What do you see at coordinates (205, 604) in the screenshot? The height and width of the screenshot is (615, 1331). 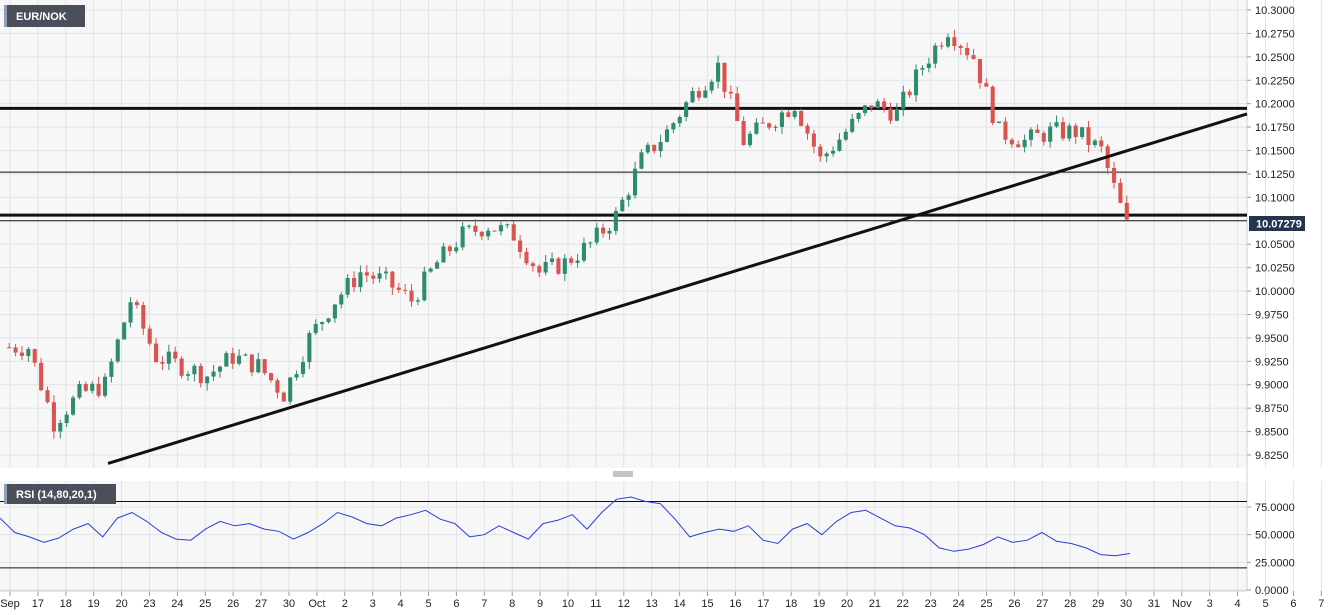 I see `time-tick-label: 25` at bounding box center [205, 604].